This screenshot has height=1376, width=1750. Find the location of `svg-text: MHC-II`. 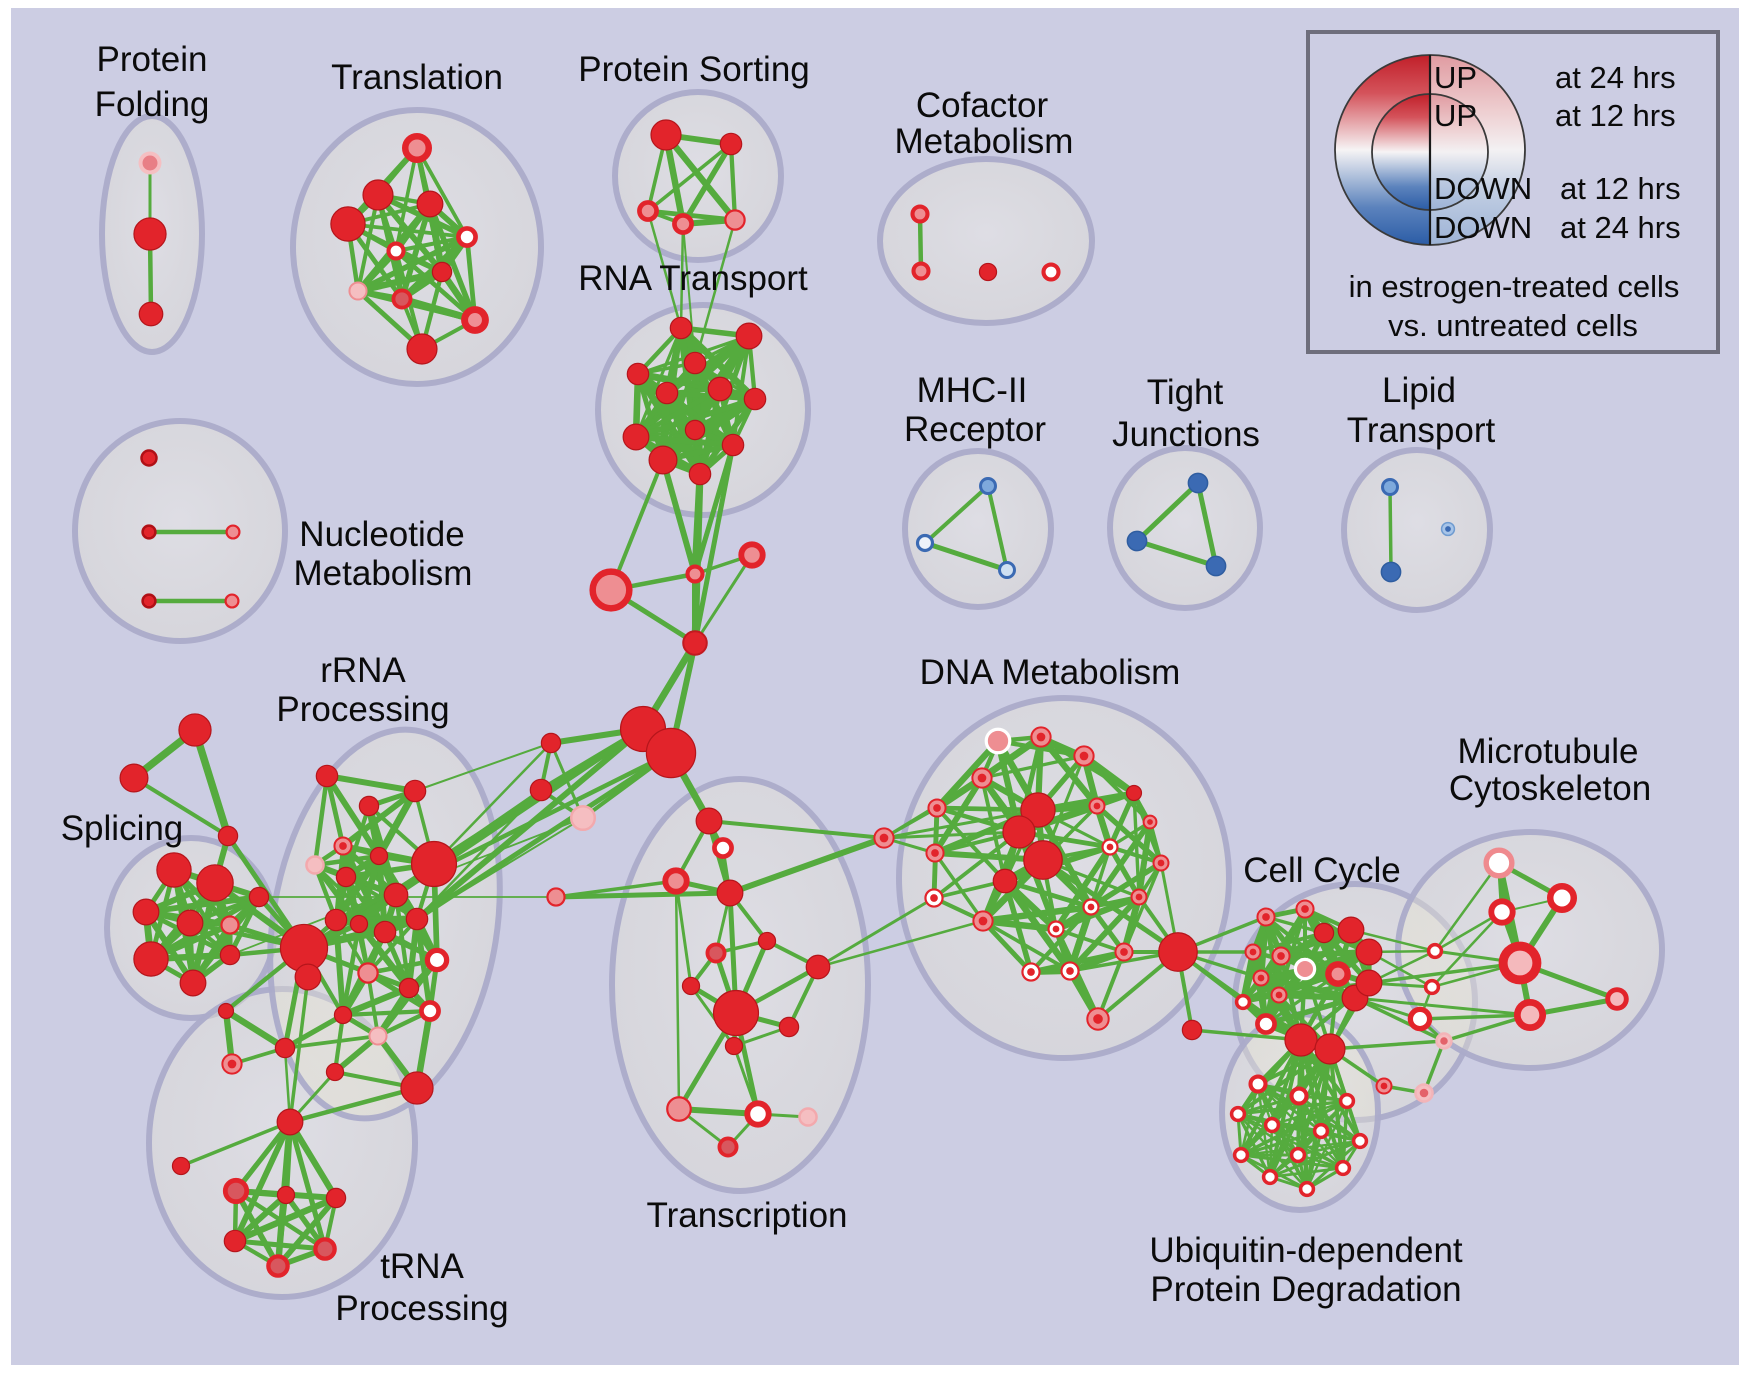

svg-text: MHC-II is located at coordinates (972, 390).